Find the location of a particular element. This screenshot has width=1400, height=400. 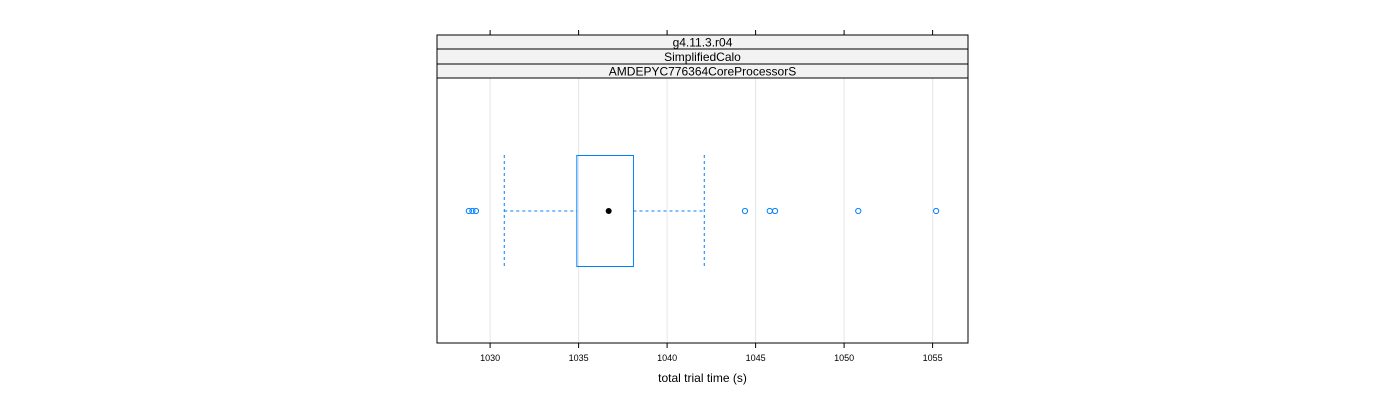

x-tick-label: 1055 is located at coordinates (933, 358).